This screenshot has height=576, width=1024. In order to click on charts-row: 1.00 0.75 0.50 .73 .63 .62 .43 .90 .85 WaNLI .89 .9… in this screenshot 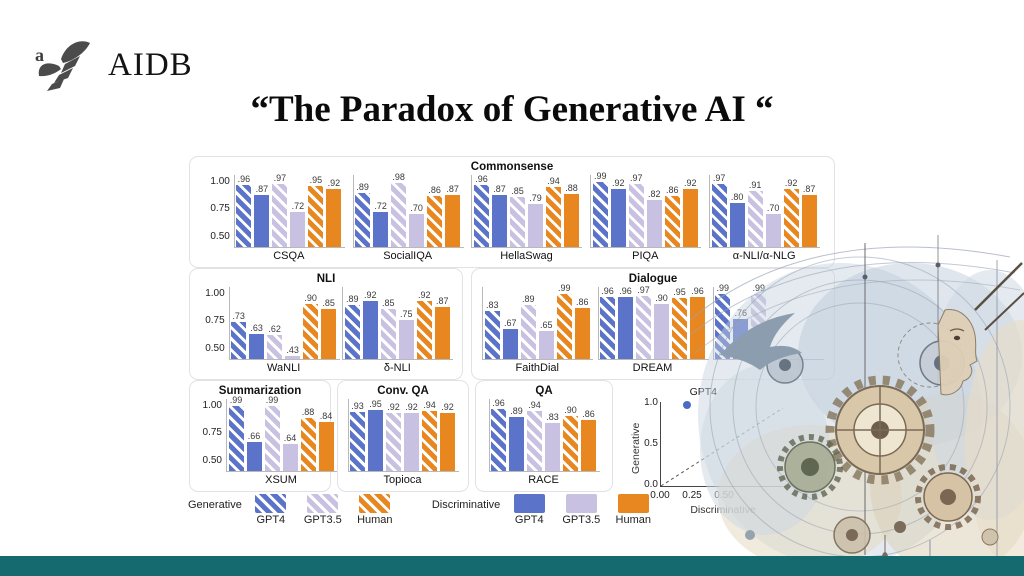, I will do `click(326, 331)`.